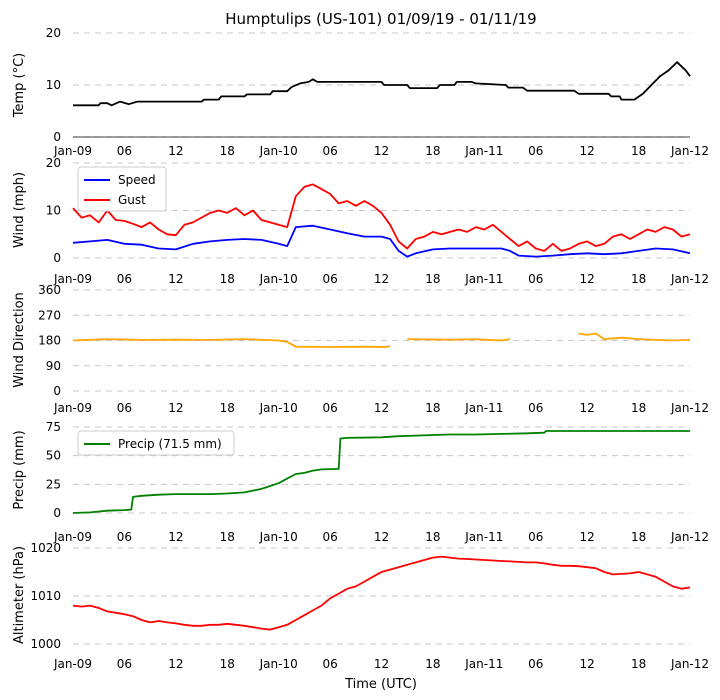 This screenshot has height=700, width=720. Describe the element at coordinates (72, 664) in the screenshot. I see `xtick-label-alt: Jan-09` at that location.